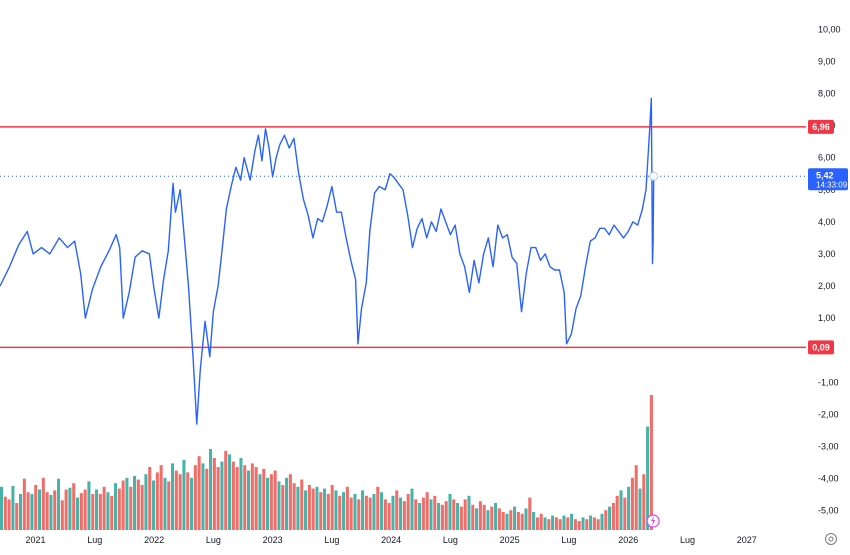 Image resolution: width=850 pixels, height=555 pixels. I want to click on axis-settings-button, so click(831, 539).